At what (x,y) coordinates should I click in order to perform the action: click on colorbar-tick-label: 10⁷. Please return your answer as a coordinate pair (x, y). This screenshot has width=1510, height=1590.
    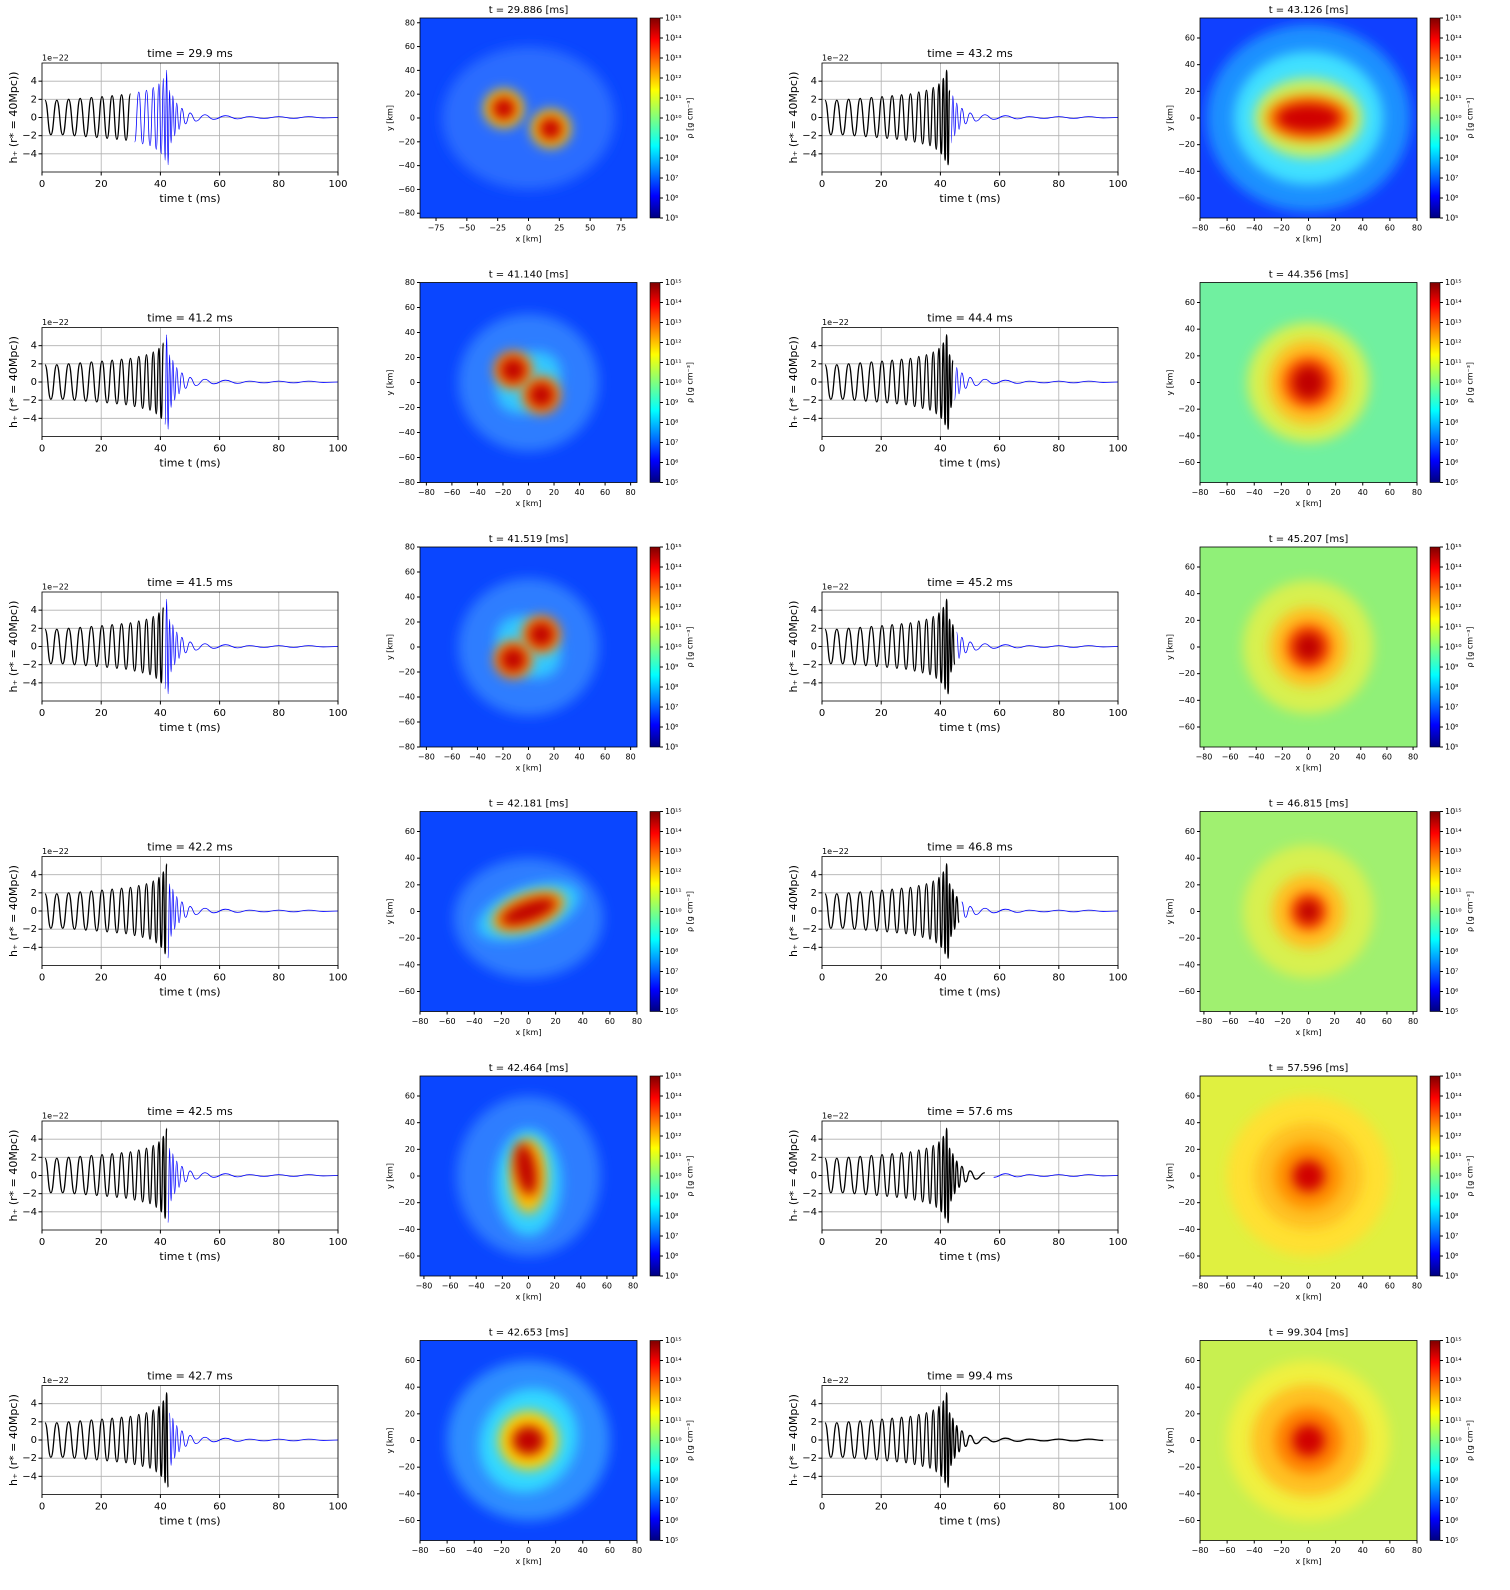
    Looking at the image, I should click on (1451, 707).